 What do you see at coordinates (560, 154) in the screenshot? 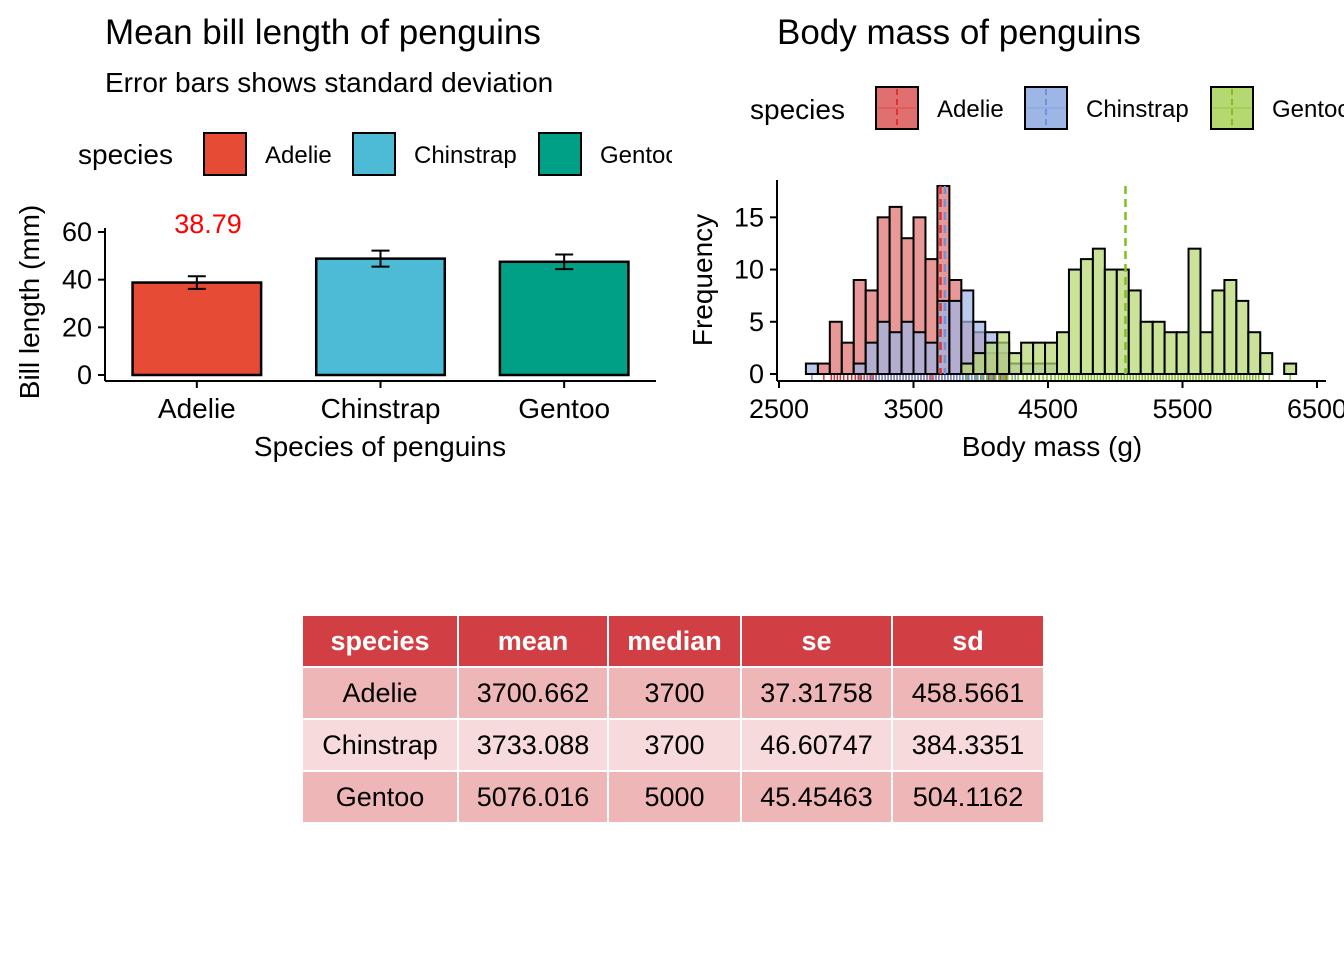
I see `legend-key-gentoo` at bounding box center [560, 154].